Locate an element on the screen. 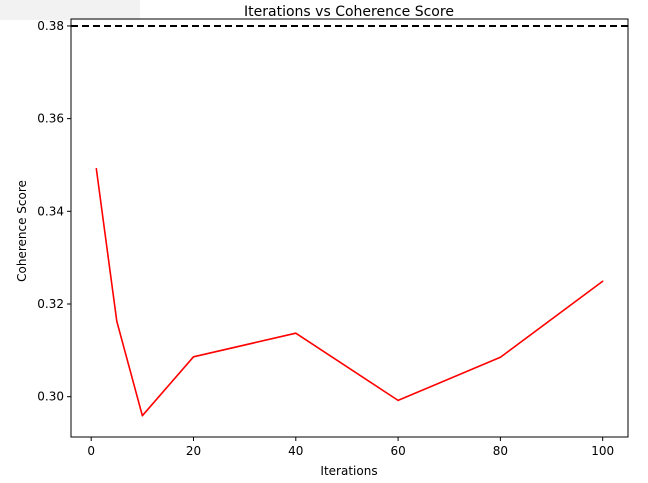  x-tick-label: 100 is located at coordinates (602, 451).